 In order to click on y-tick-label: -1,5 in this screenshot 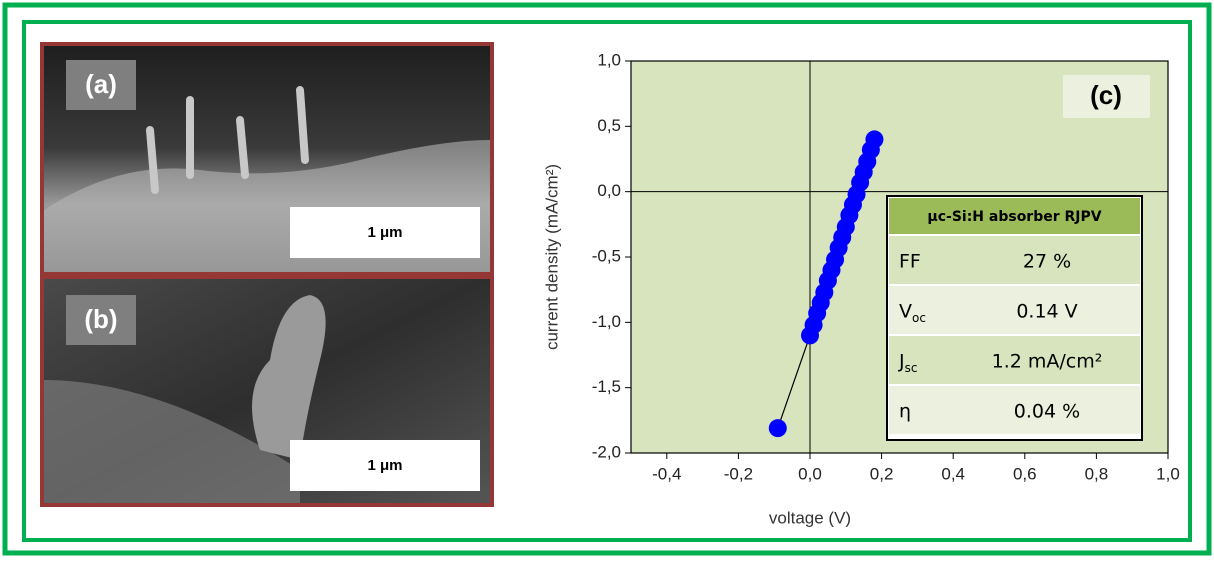, I will do `click(606, 386)`.